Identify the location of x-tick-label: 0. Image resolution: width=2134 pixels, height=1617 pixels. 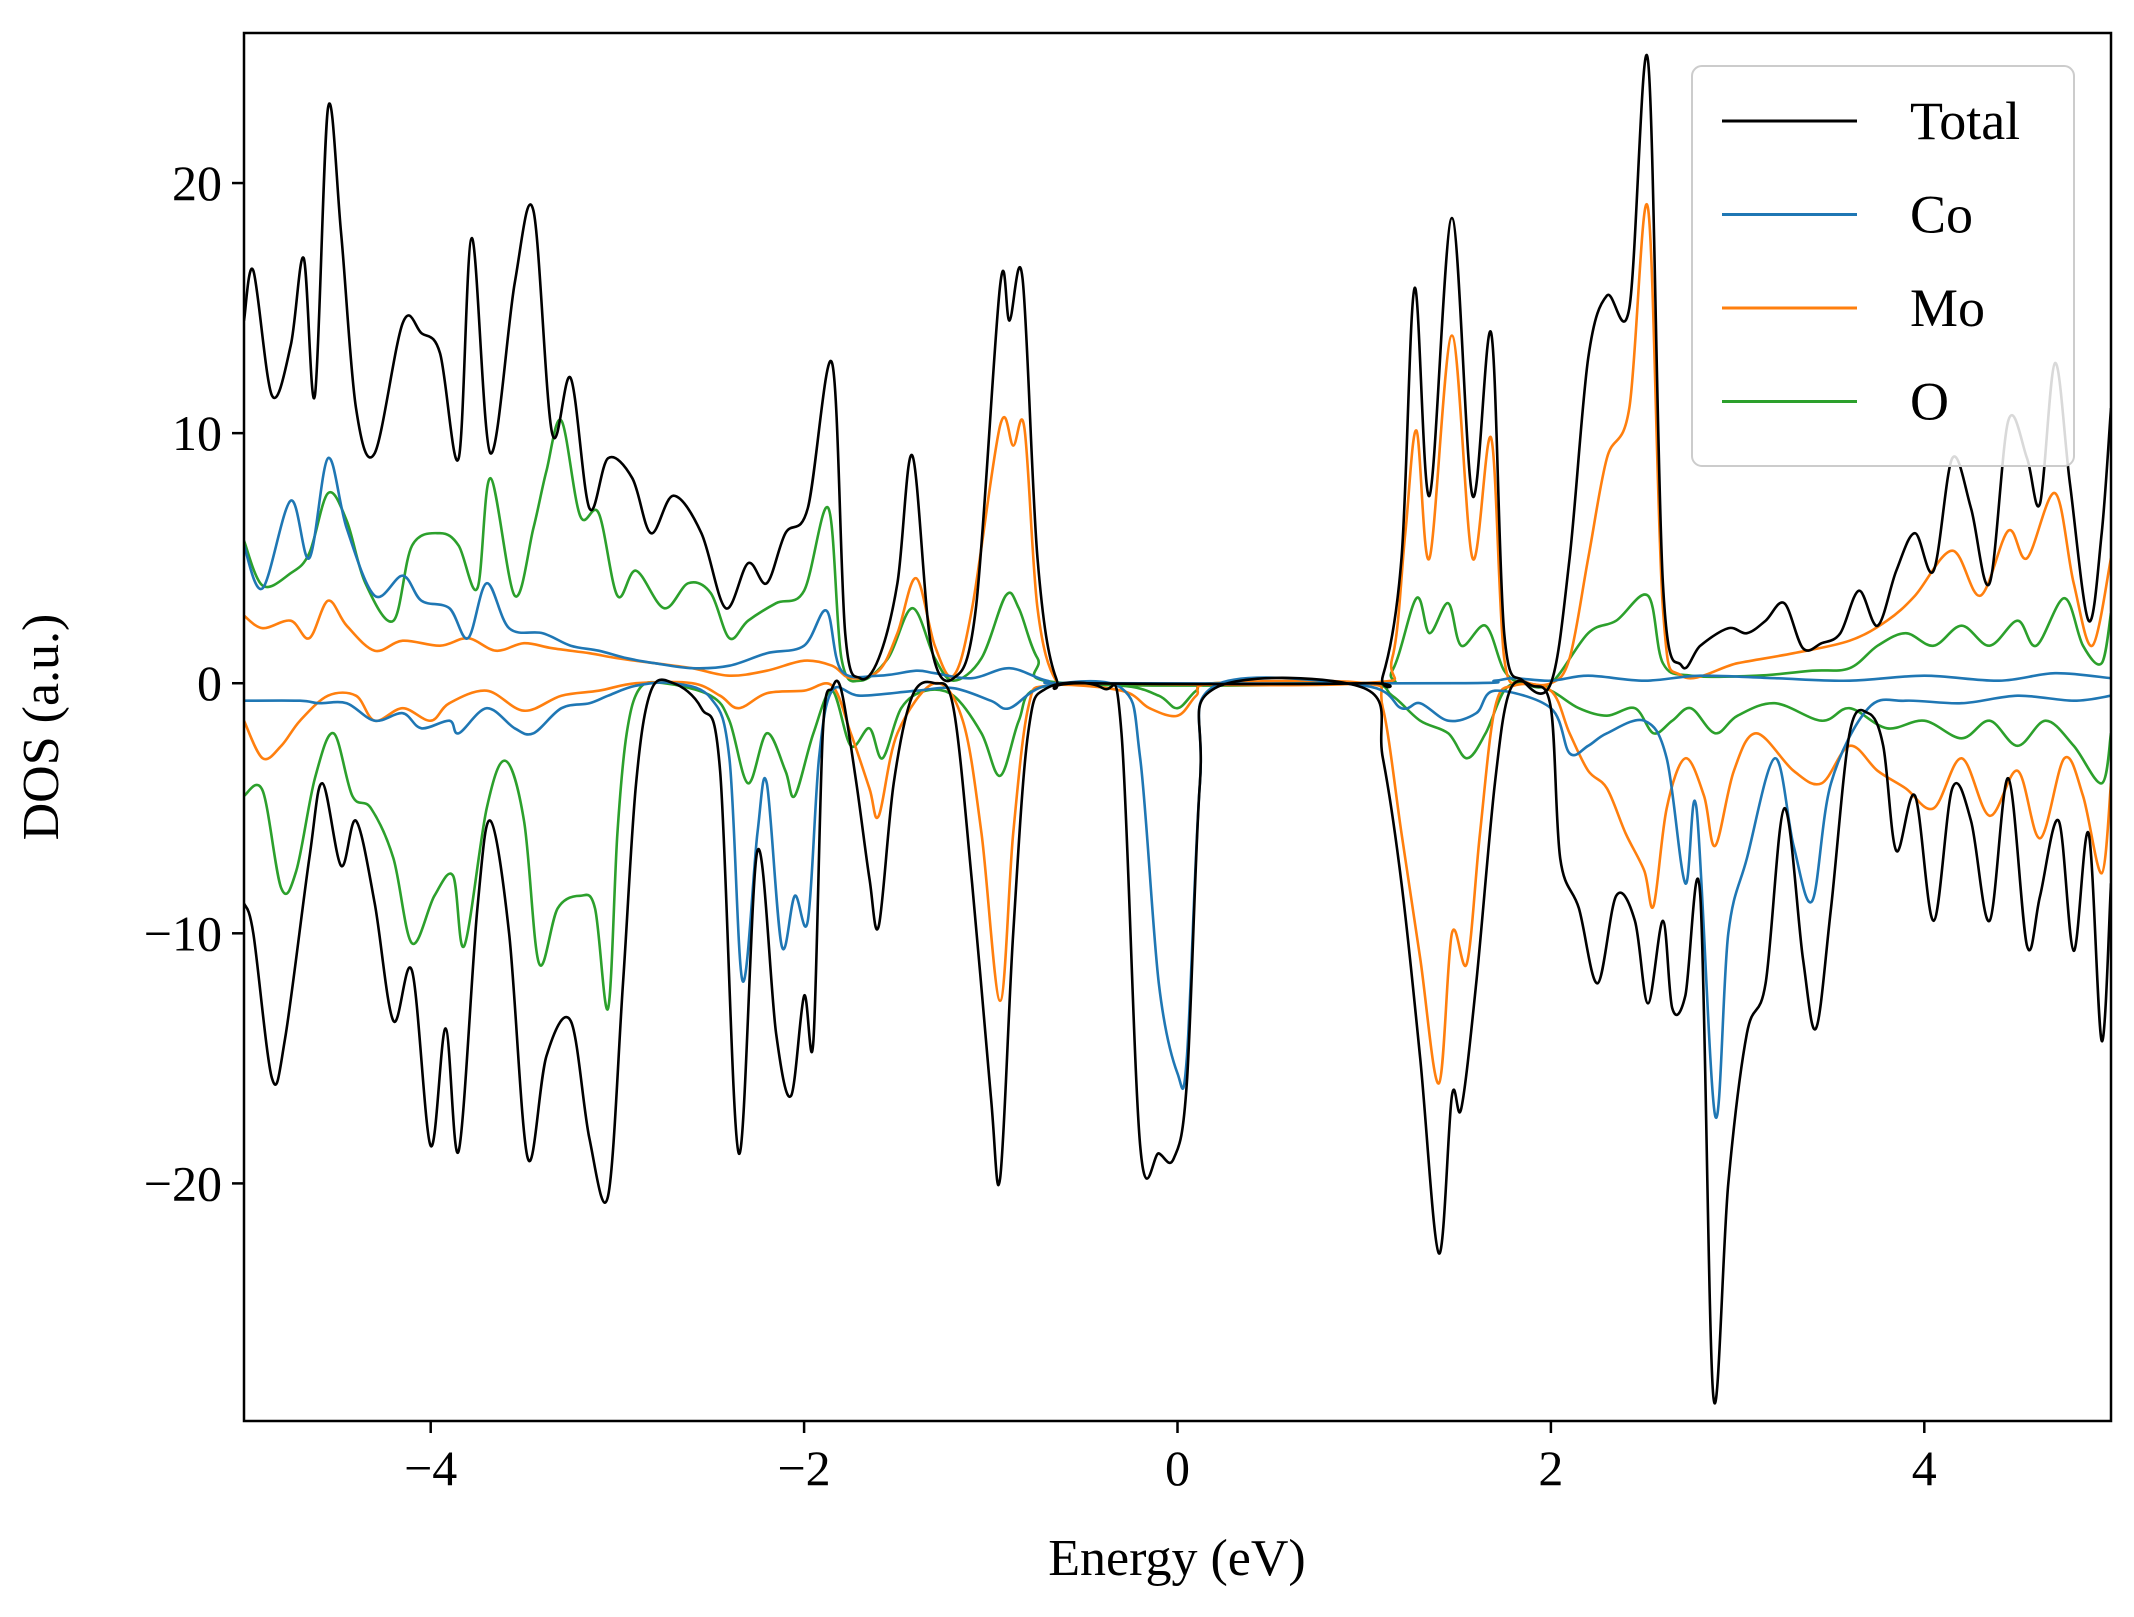
(1177, 1468).